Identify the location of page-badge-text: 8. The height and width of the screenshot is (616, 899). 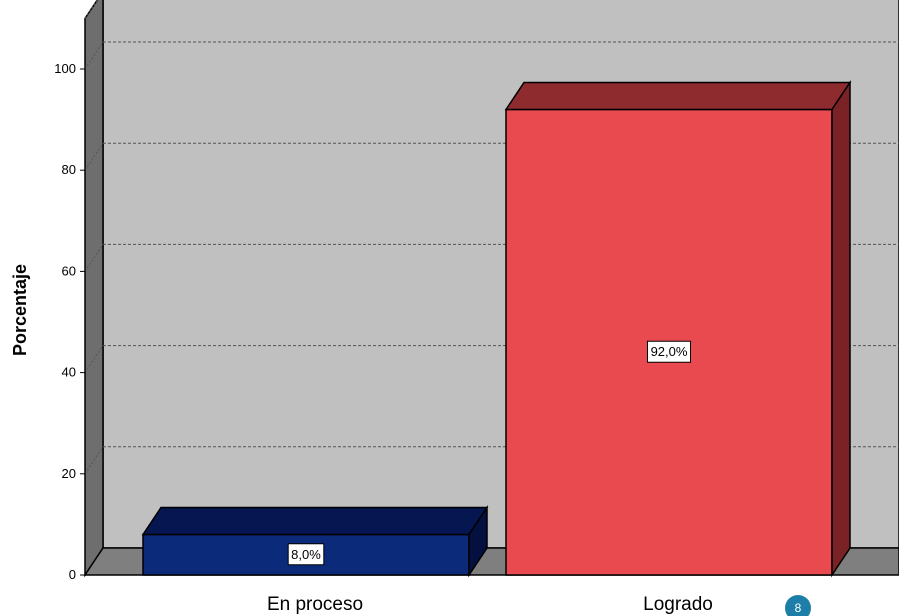
(798, 608).